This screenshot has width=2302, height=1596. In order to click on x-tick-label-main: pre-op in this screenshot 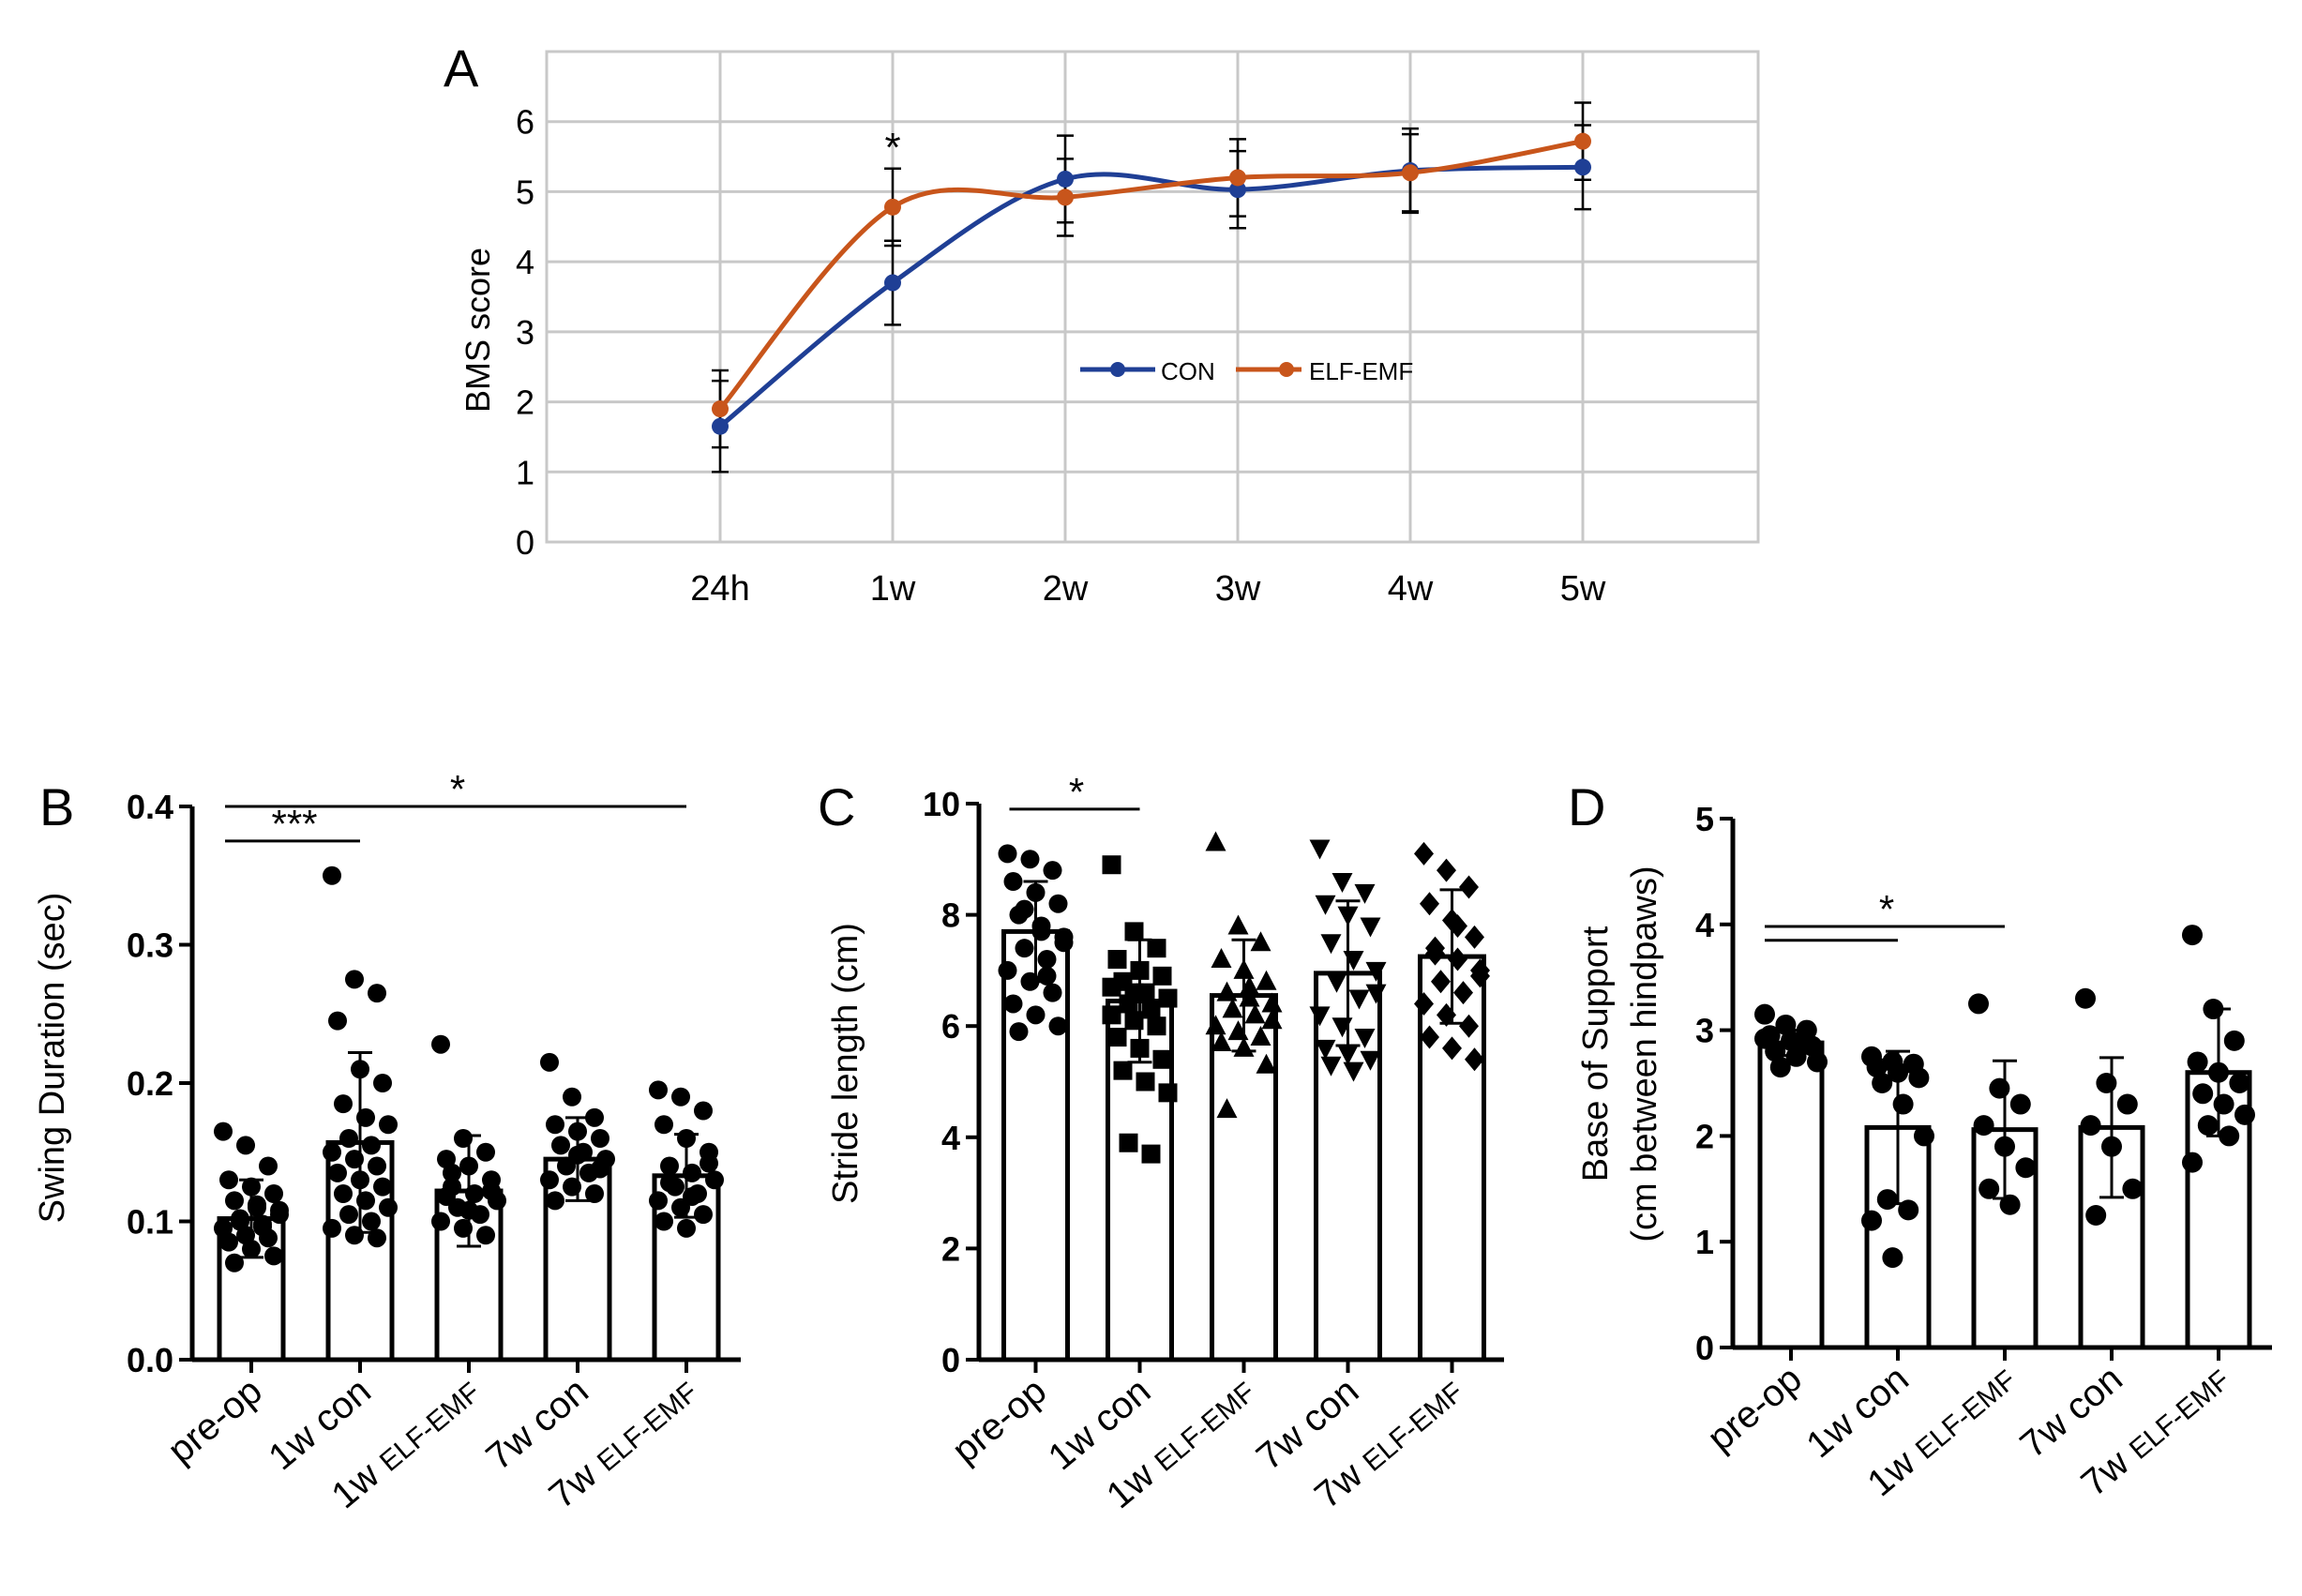, I will do `click(999, 1421)`.